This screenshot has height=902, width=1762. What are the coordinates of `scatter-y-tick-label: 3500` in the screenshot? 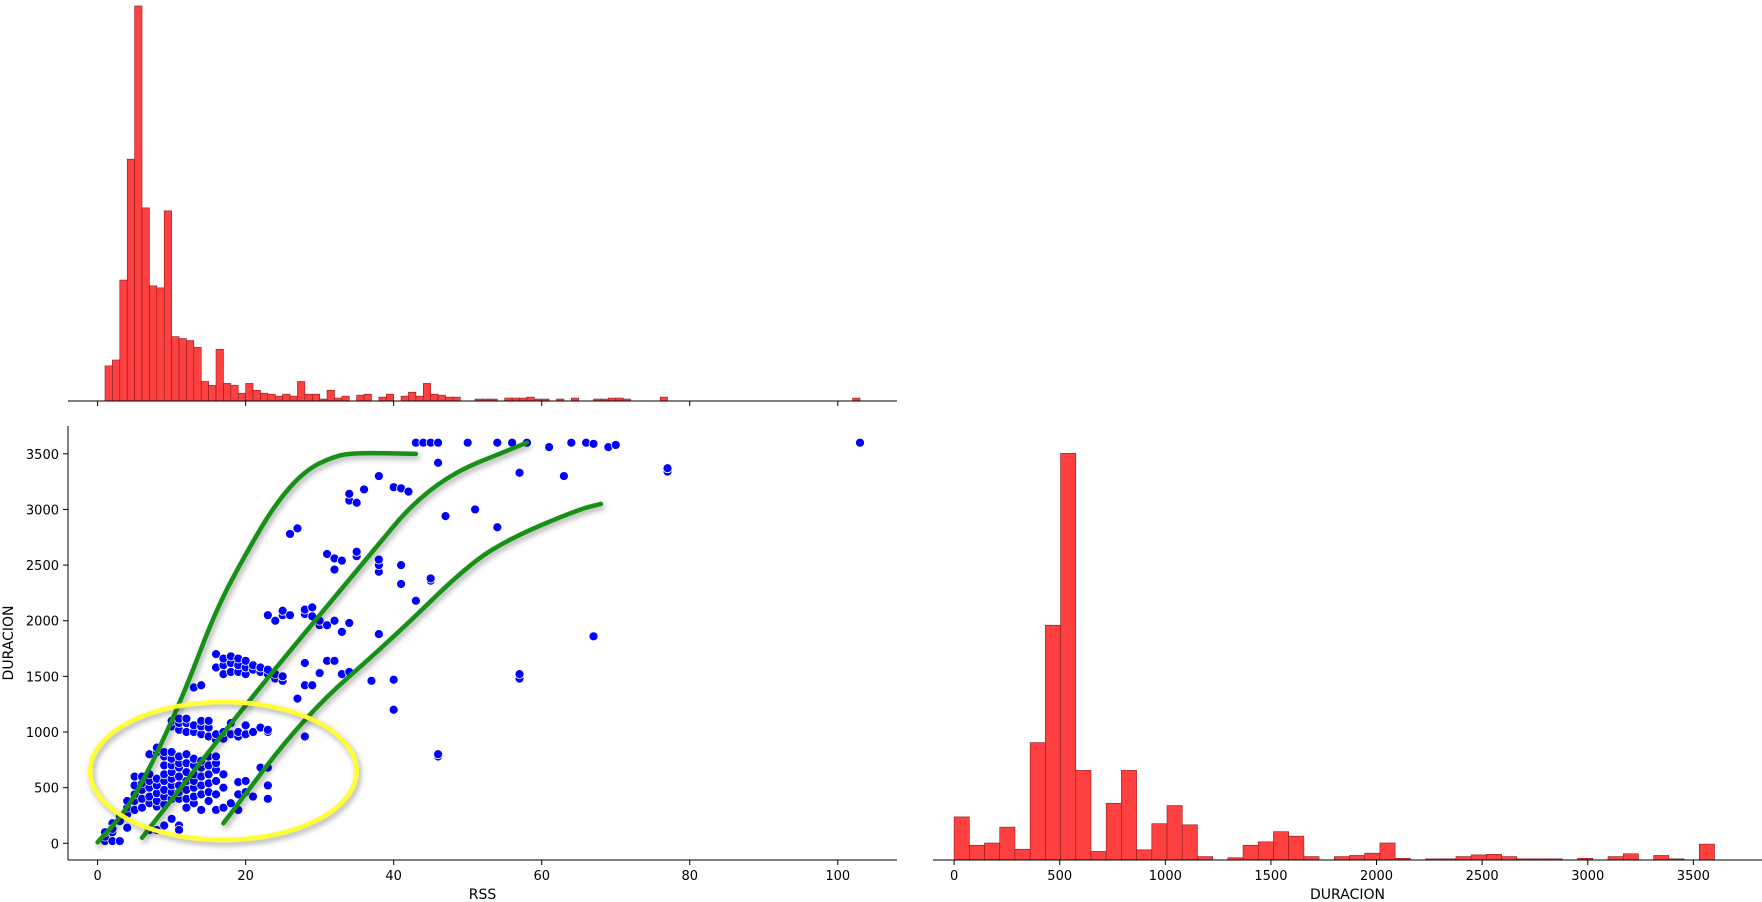 It's located at (42, 455).